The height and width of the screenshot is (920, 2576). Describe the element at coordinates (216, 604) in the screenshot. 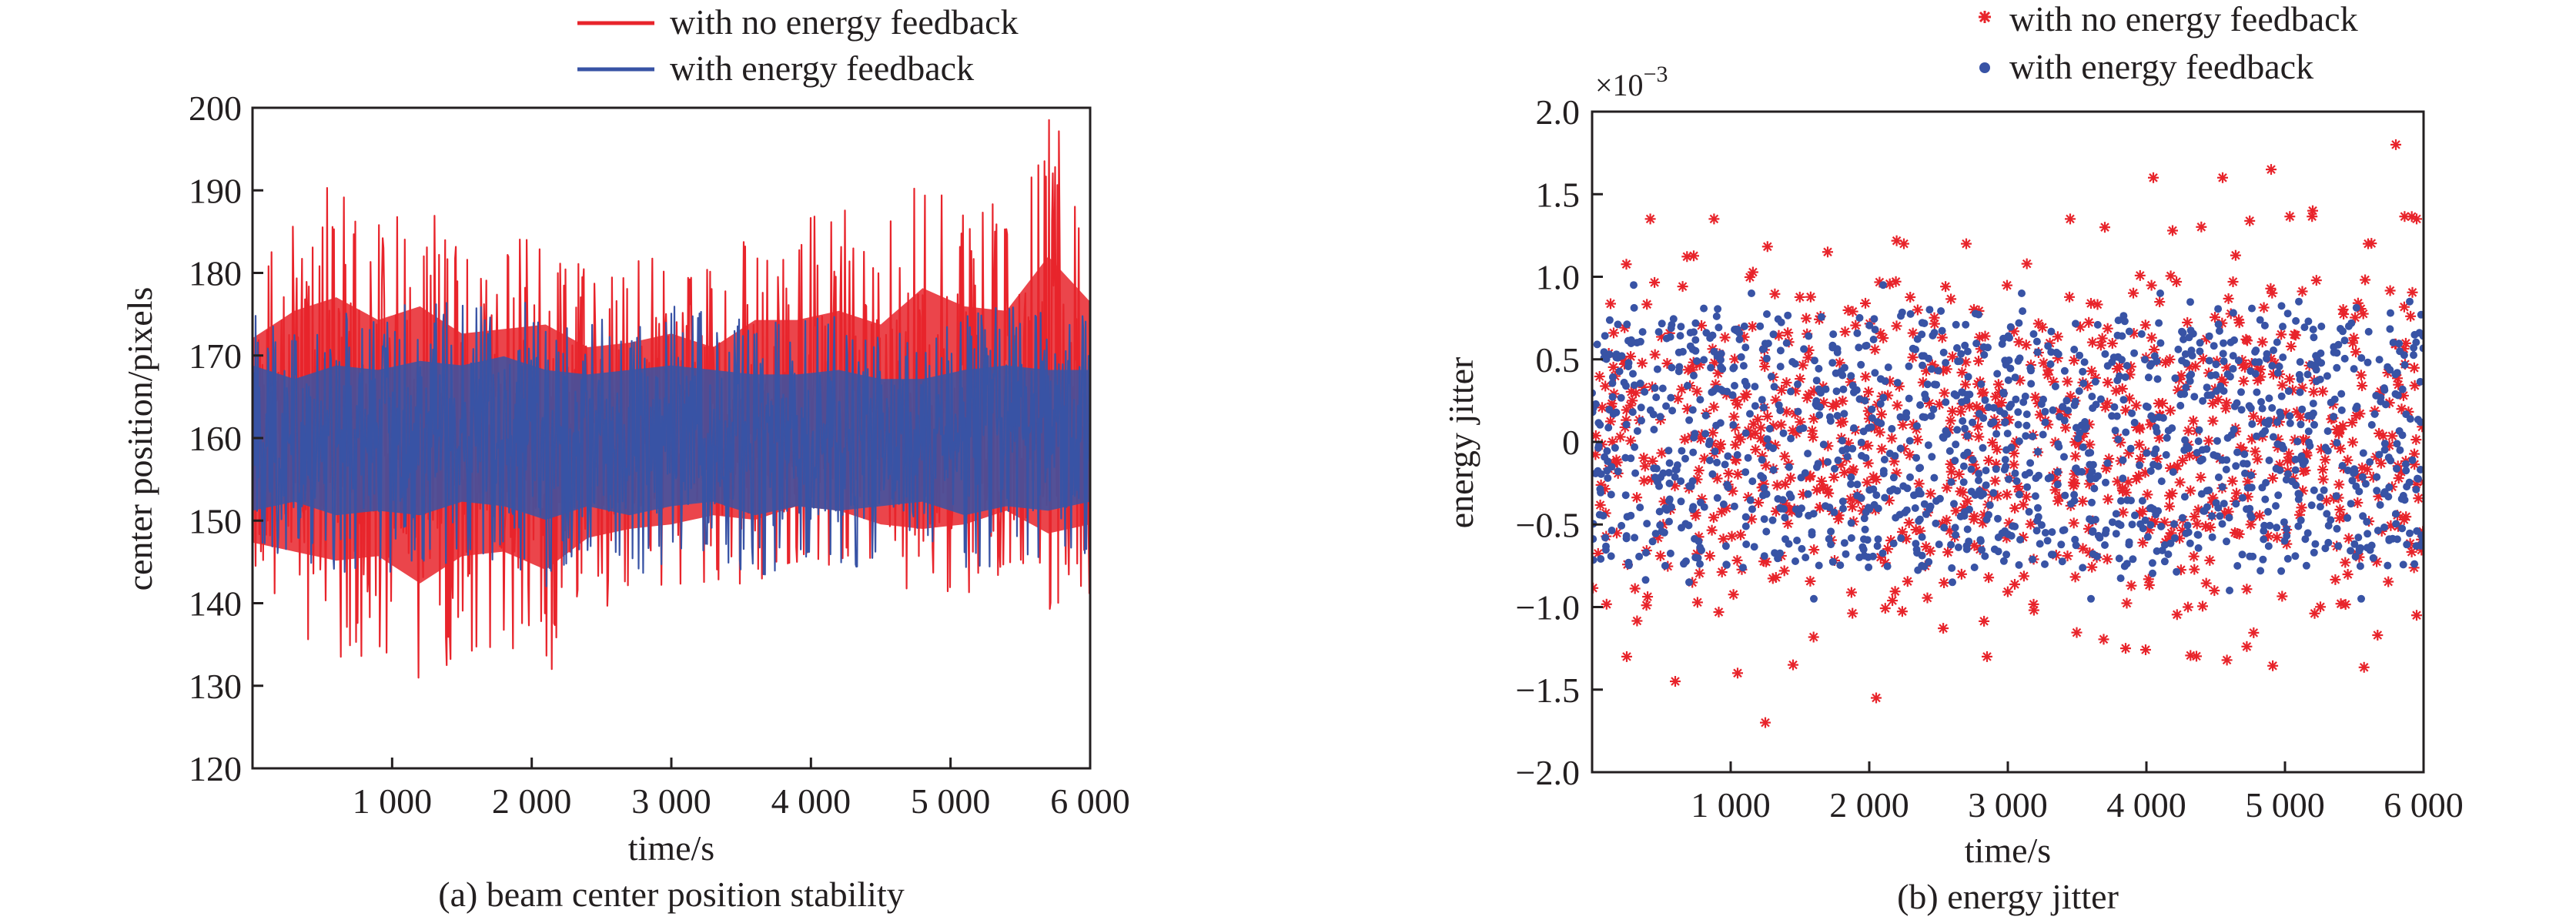

I see `y-tick-label: 140` at that location.